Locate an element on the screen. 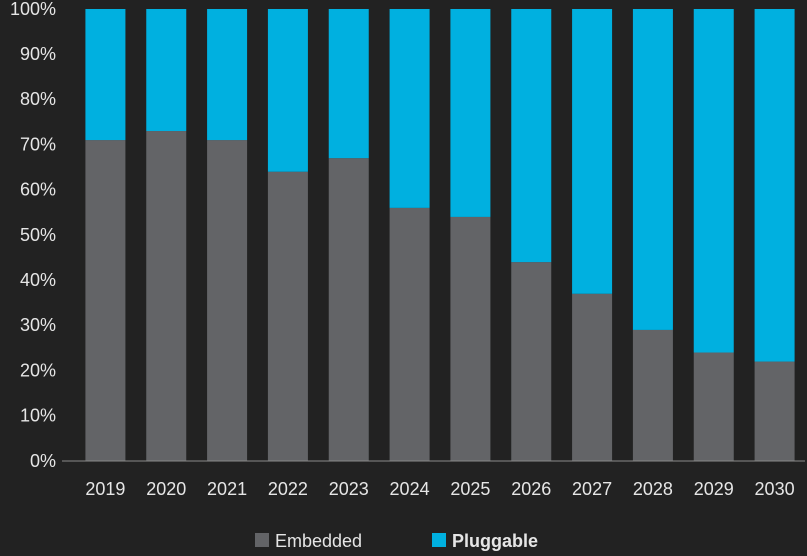  x-tick-label: 2027 is located at coordinates (592, 489).